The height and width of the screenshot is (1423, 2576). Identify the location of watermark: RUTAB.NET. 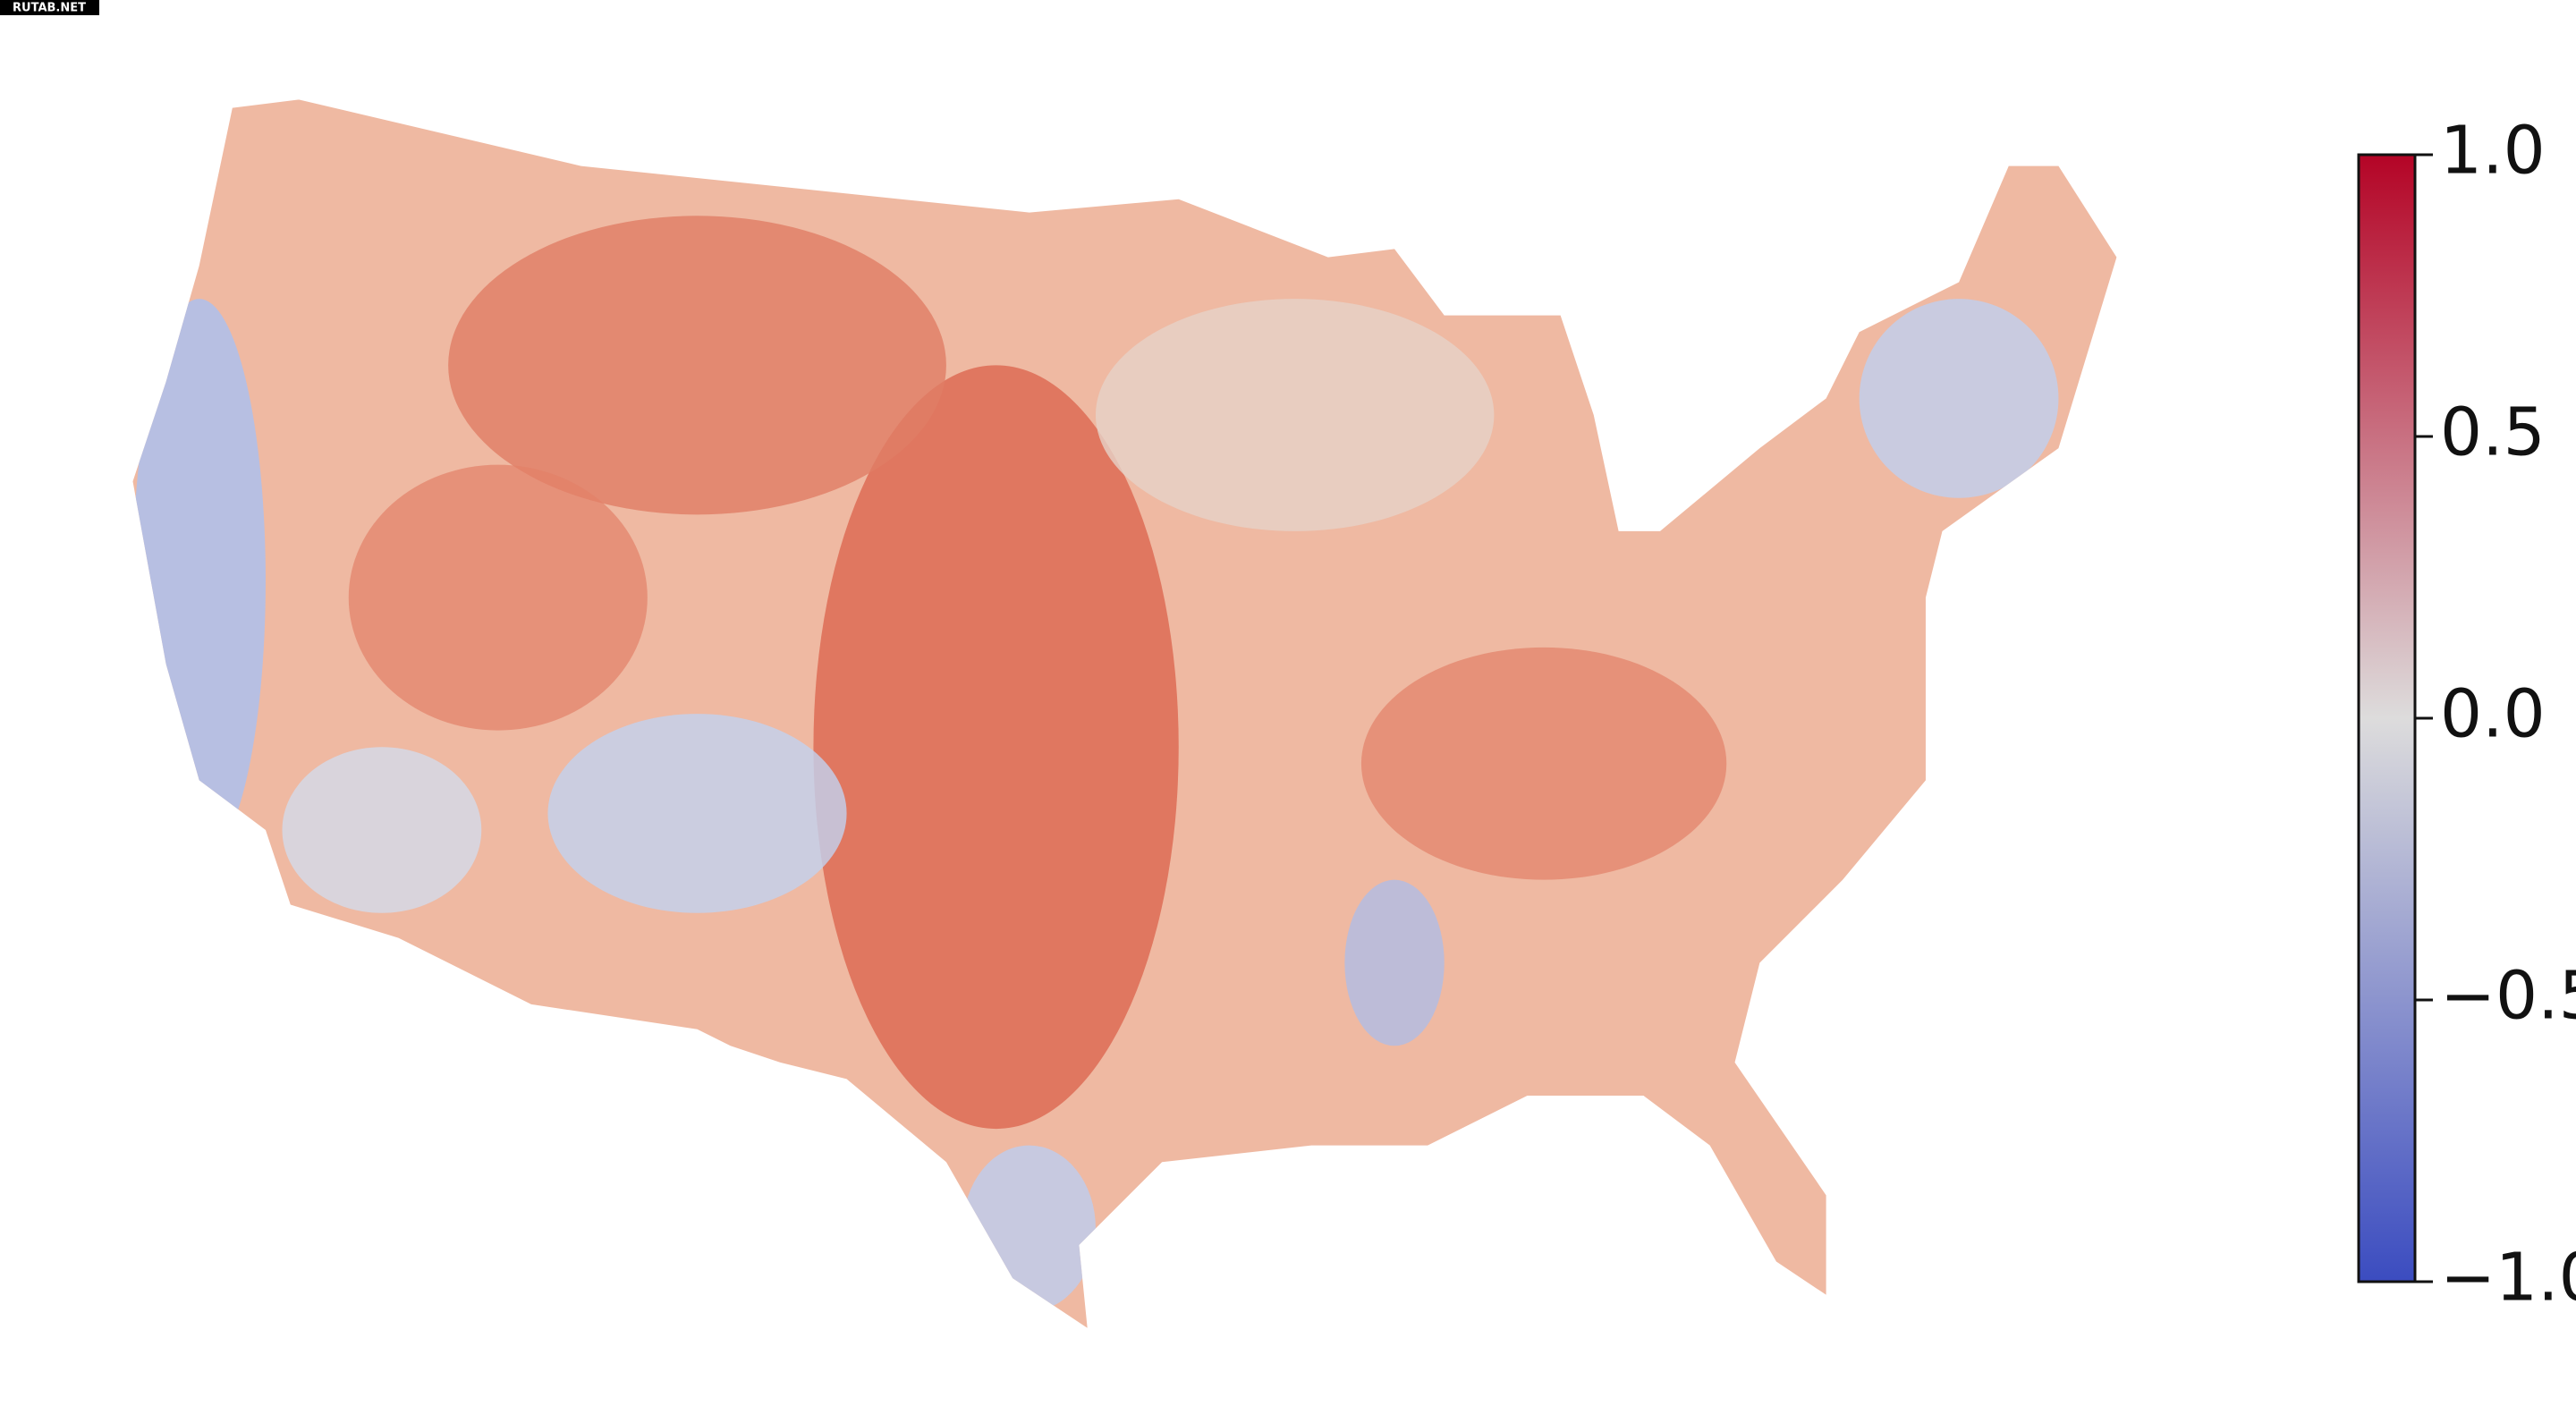
(49, 8).